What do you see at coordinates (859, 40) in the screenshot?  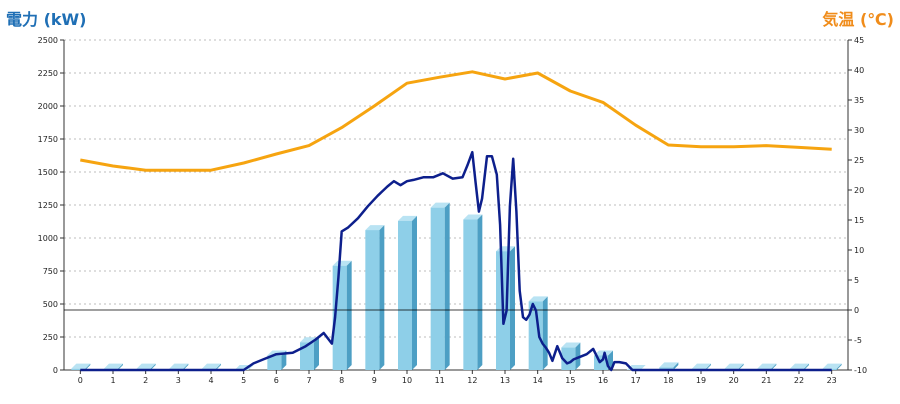 I see `right-tick-label: 45` at bounding box center [859, 40].